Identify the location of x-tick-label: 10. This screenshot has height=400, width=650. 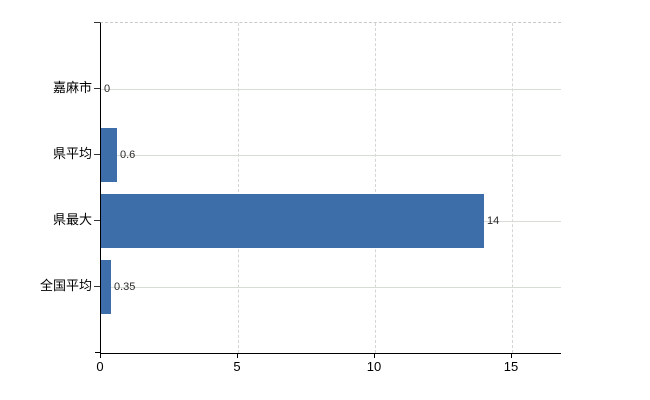
(374, 366).